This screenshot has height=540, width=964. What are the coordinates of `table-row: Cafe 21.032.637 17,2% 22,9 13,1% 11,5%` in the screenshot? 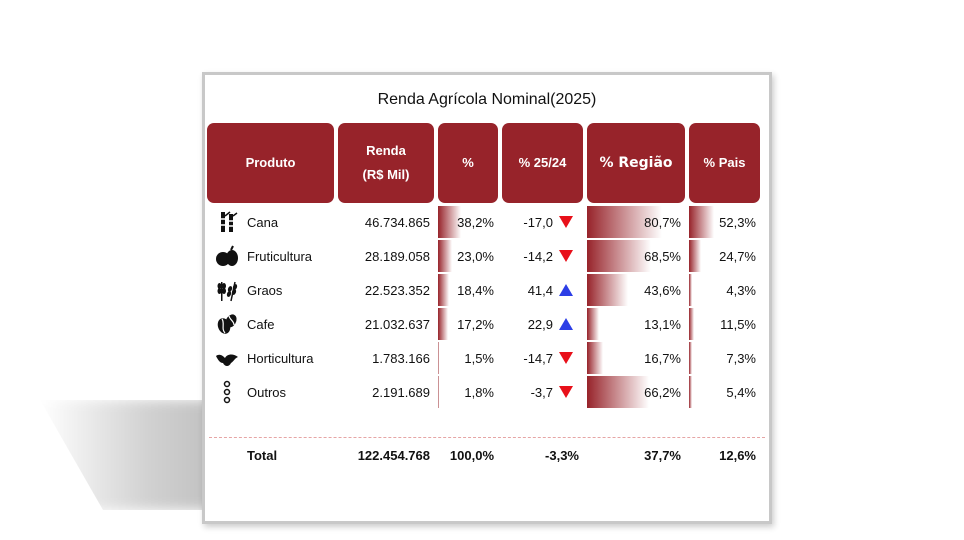 It's located at (487, 324).